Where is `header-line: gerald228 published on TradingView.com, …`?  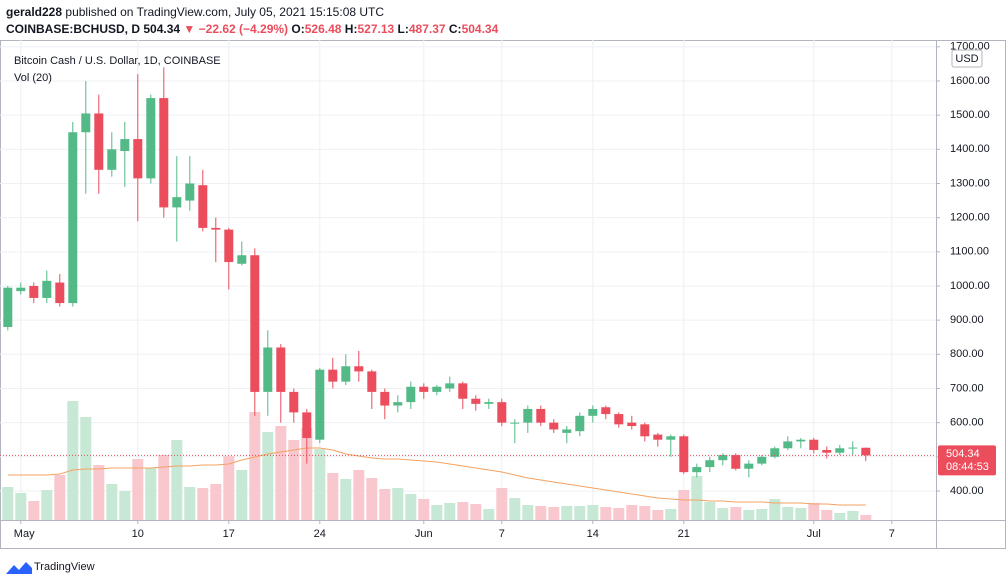 header-line: gerald228 published on TradingView.com, … is located at coordinates (195, 12).